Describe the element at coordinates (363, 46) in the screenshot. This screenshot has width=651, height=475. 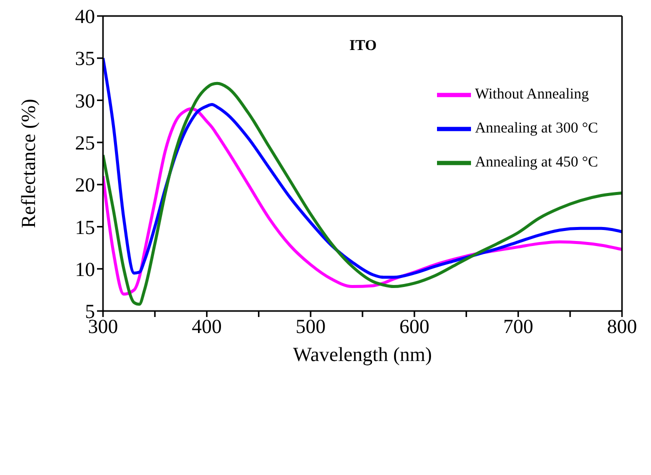
I see `text: ITO` at that location.